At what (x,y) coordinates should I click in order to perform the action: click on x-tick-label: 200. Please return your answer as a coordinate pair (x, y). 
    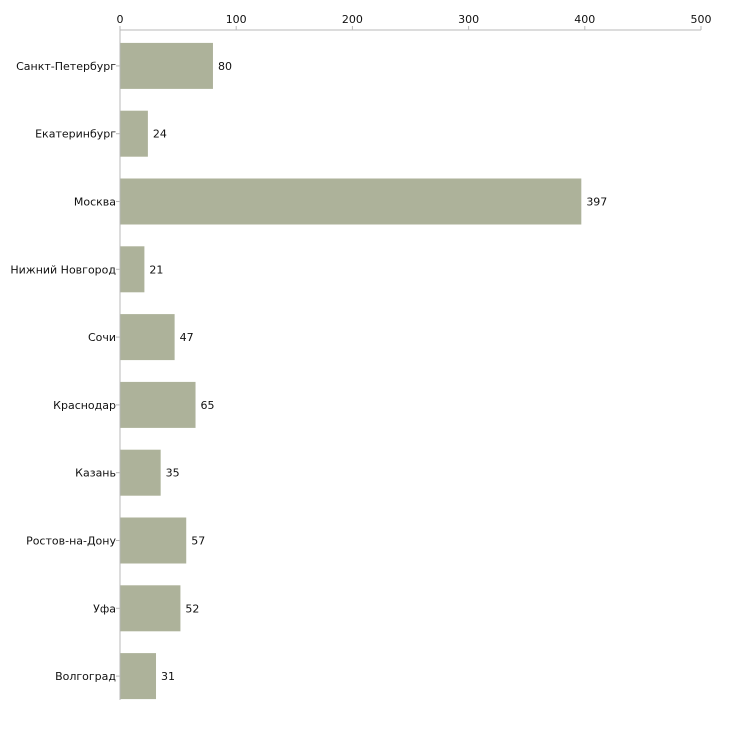
    Looking at the image, I should click on (352, 19).